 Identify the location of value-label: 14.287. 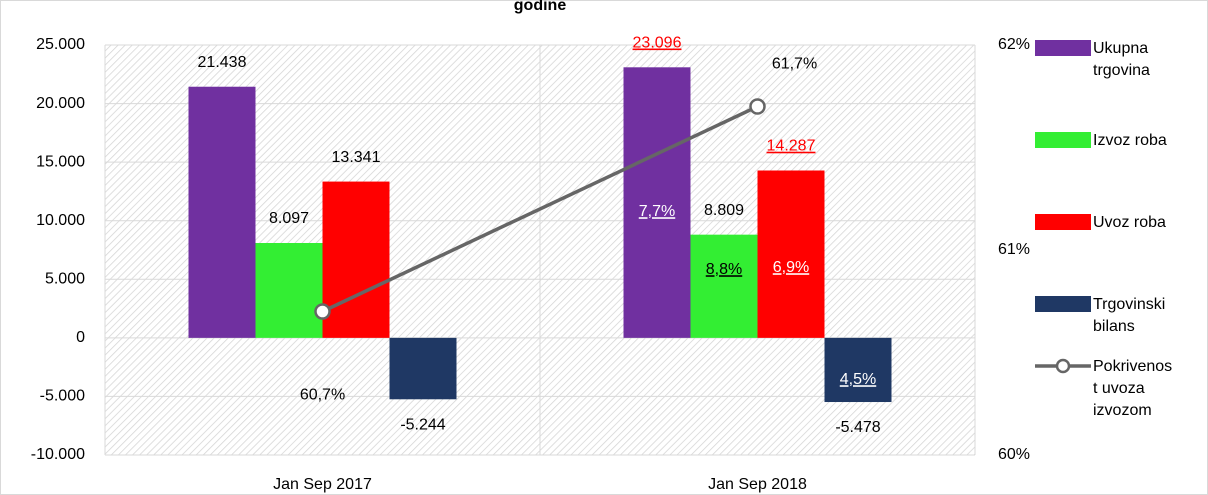
(791, 146).